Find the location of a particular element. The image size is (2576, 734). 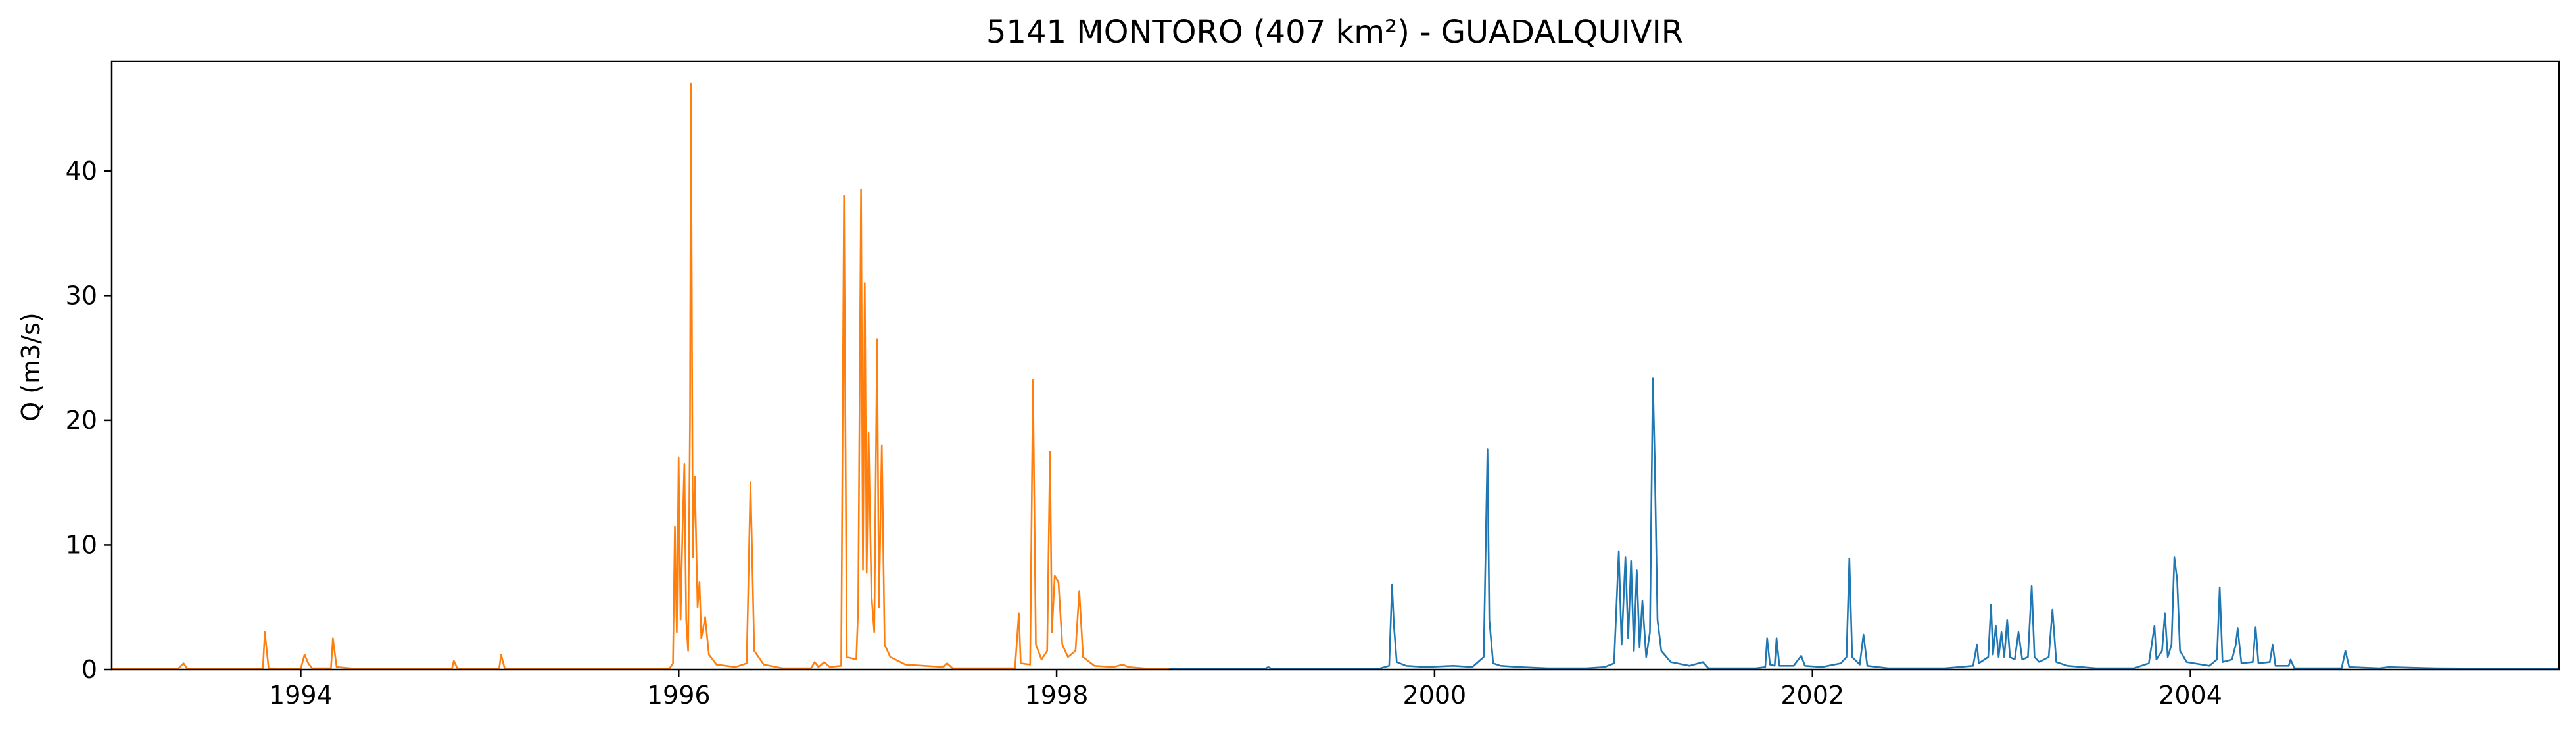

y-tick-label: 30 is located at coordinates (81, 296).